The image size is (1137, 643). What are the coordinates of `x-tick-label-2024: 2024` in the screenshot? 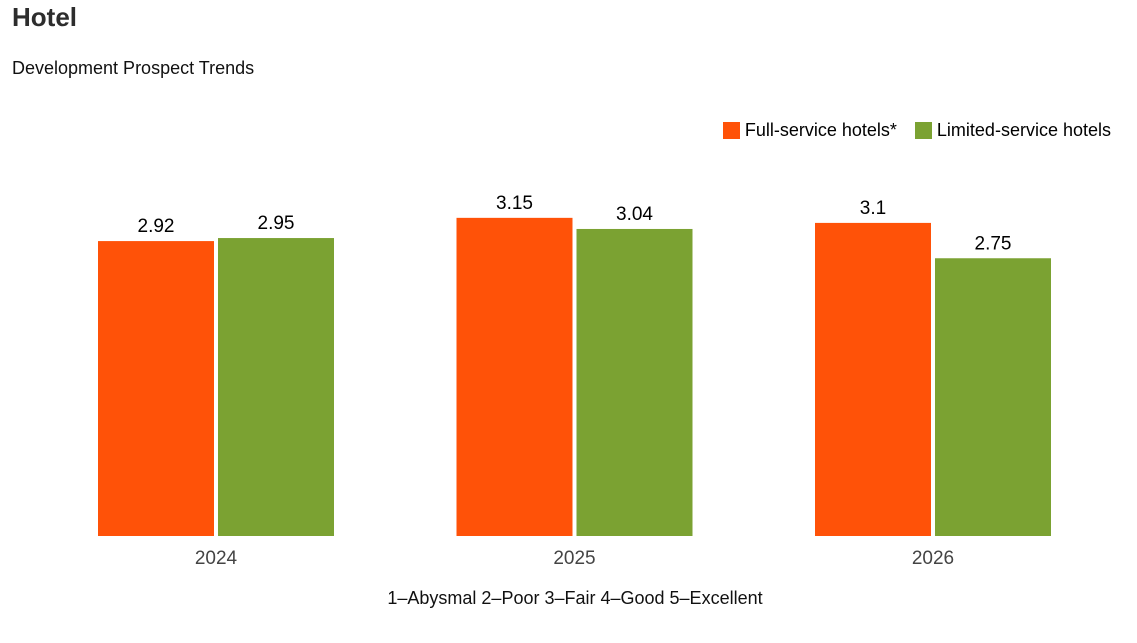 It's located at (216, 558).